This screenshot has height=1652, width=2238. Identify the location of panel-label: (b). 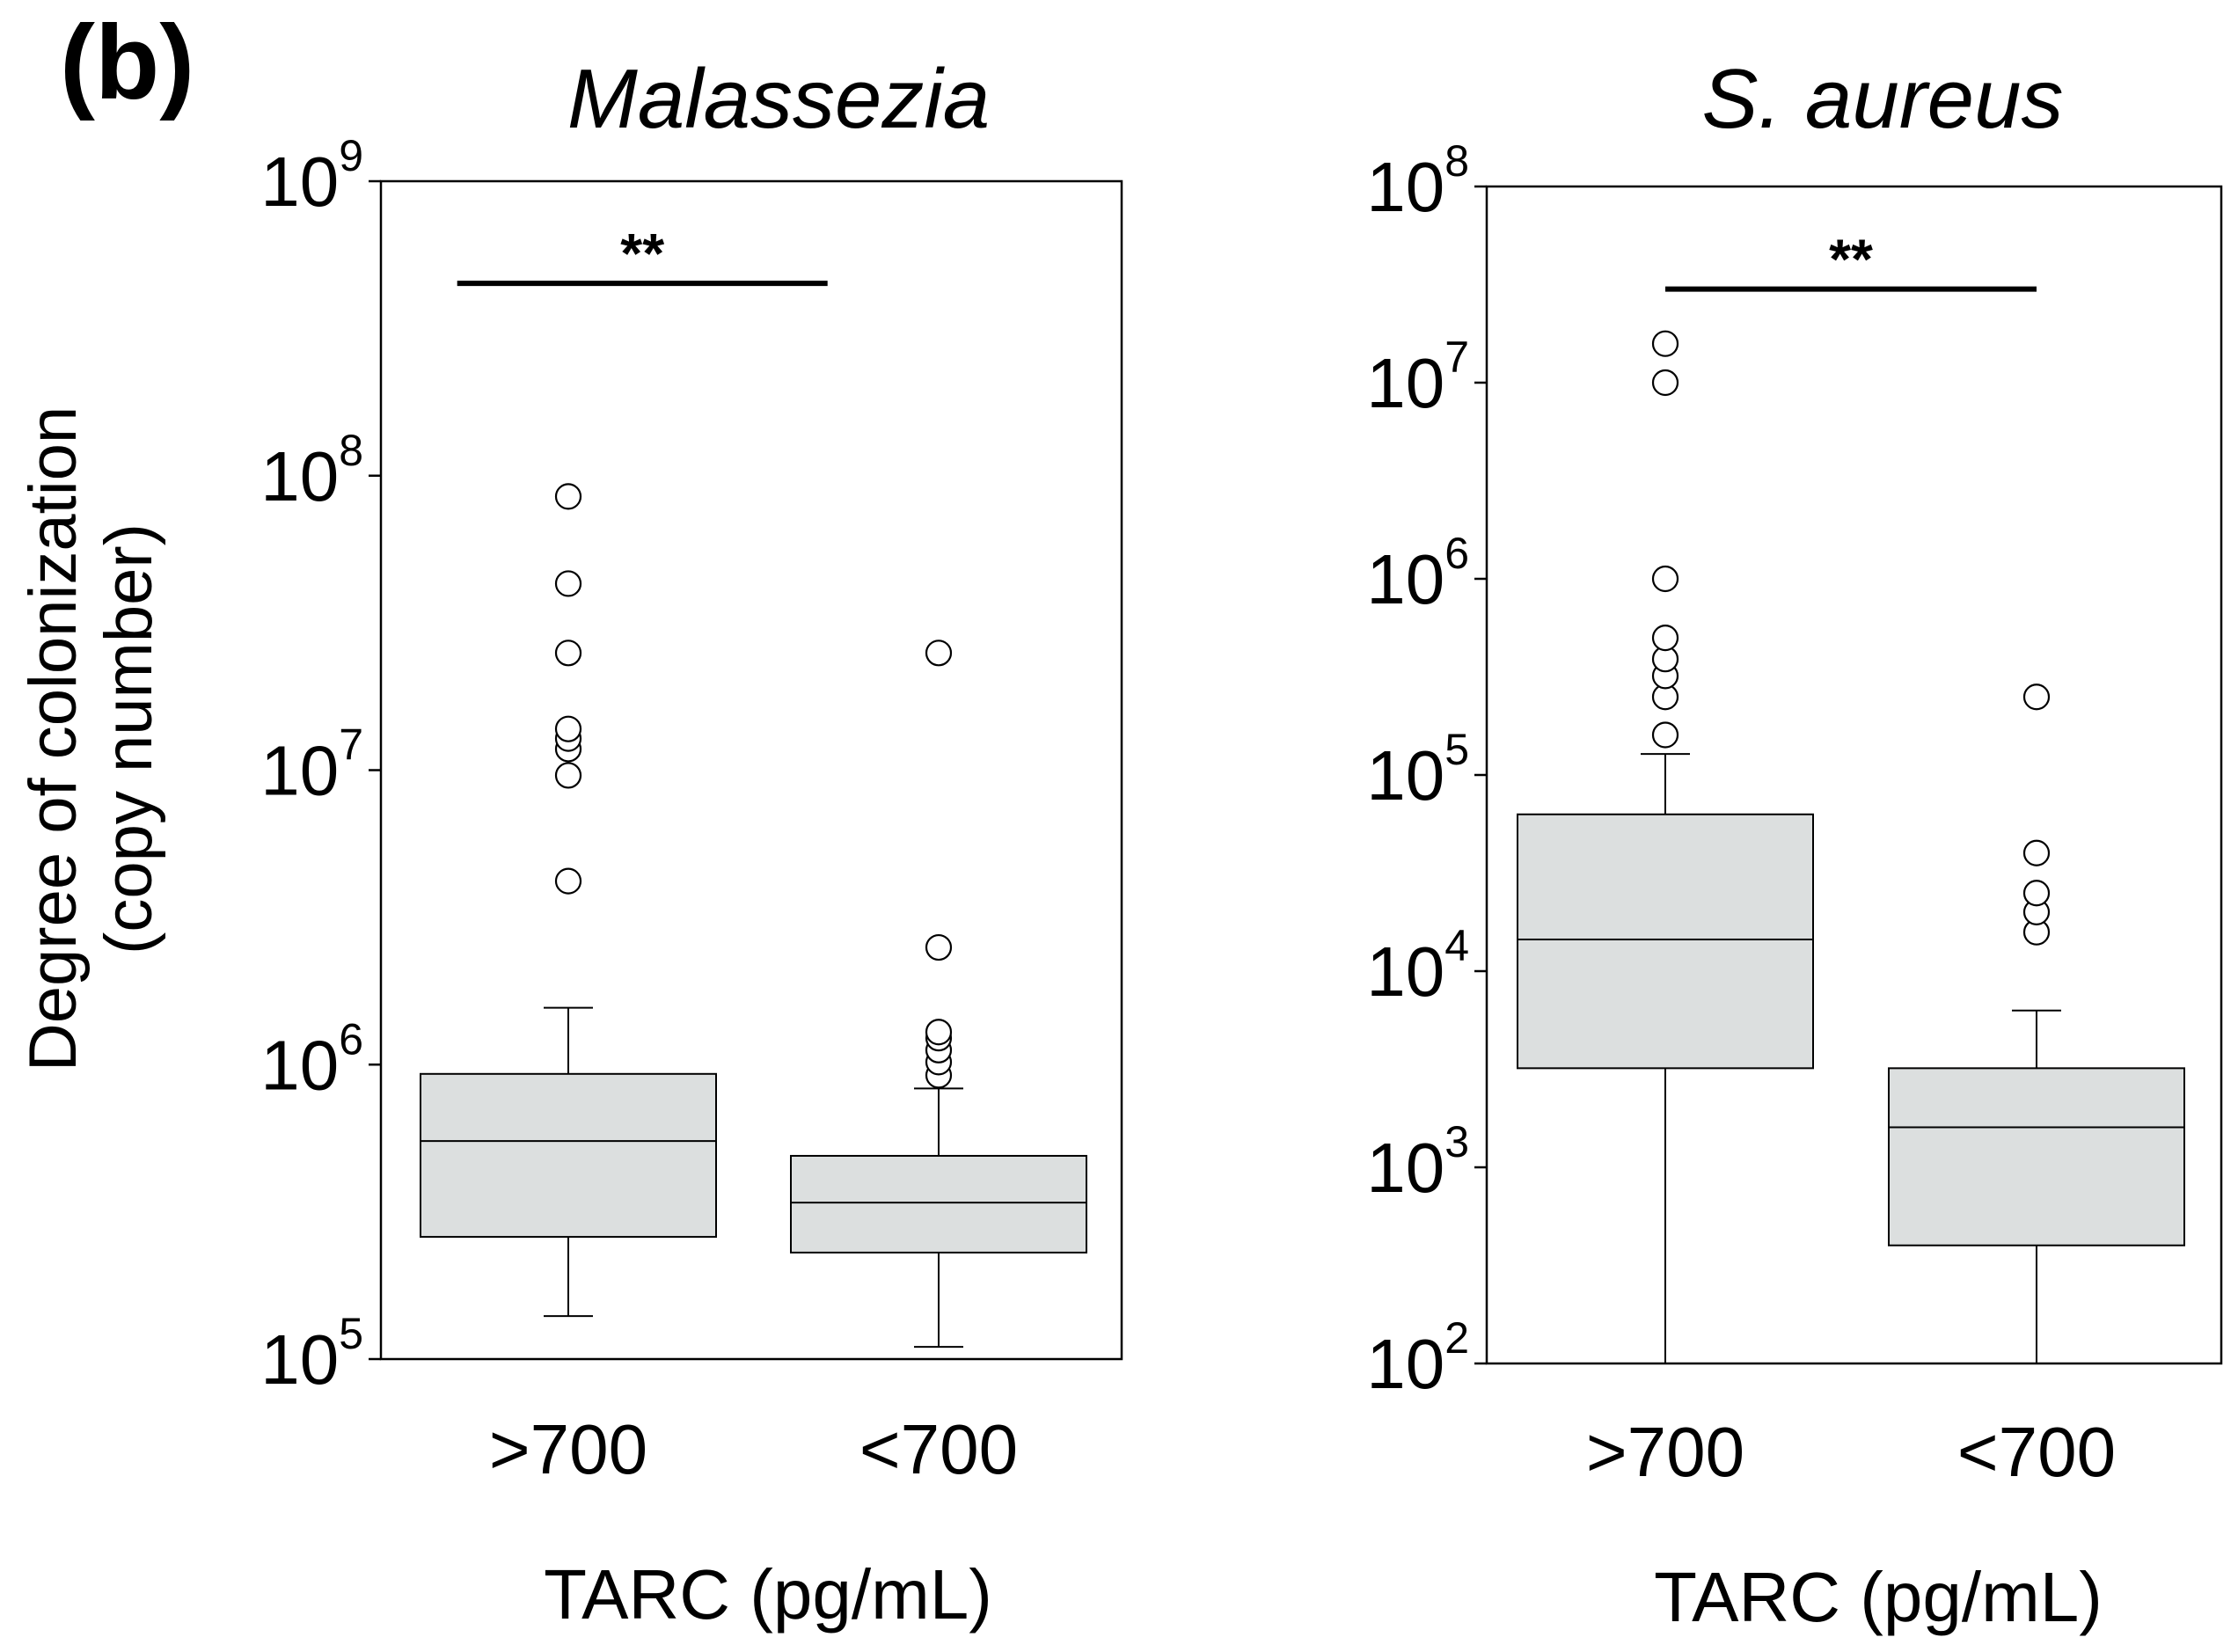
(127, 62).